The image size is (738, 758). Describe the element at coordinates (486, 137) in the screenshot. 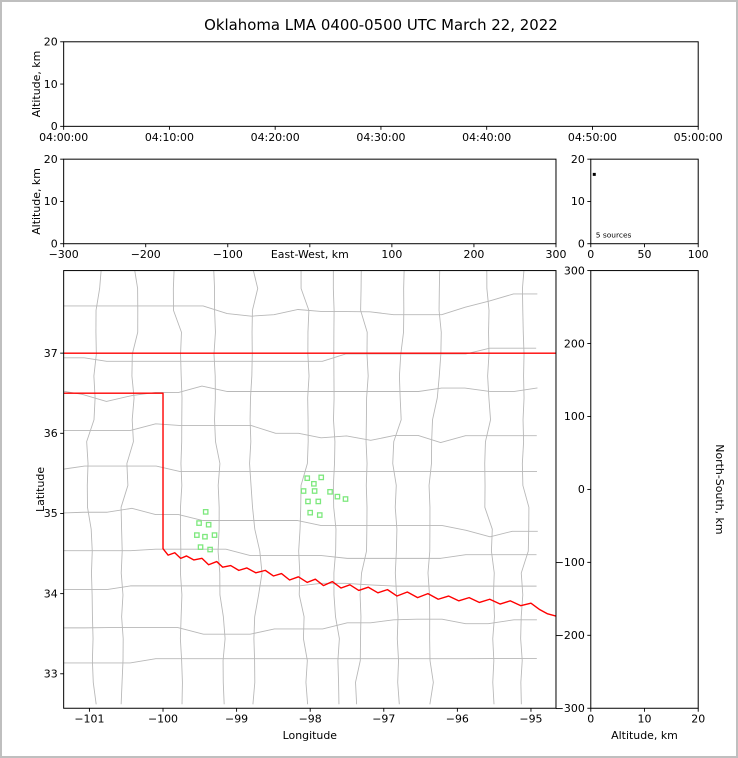

I see `tick-label: 04:40:00` at that location.